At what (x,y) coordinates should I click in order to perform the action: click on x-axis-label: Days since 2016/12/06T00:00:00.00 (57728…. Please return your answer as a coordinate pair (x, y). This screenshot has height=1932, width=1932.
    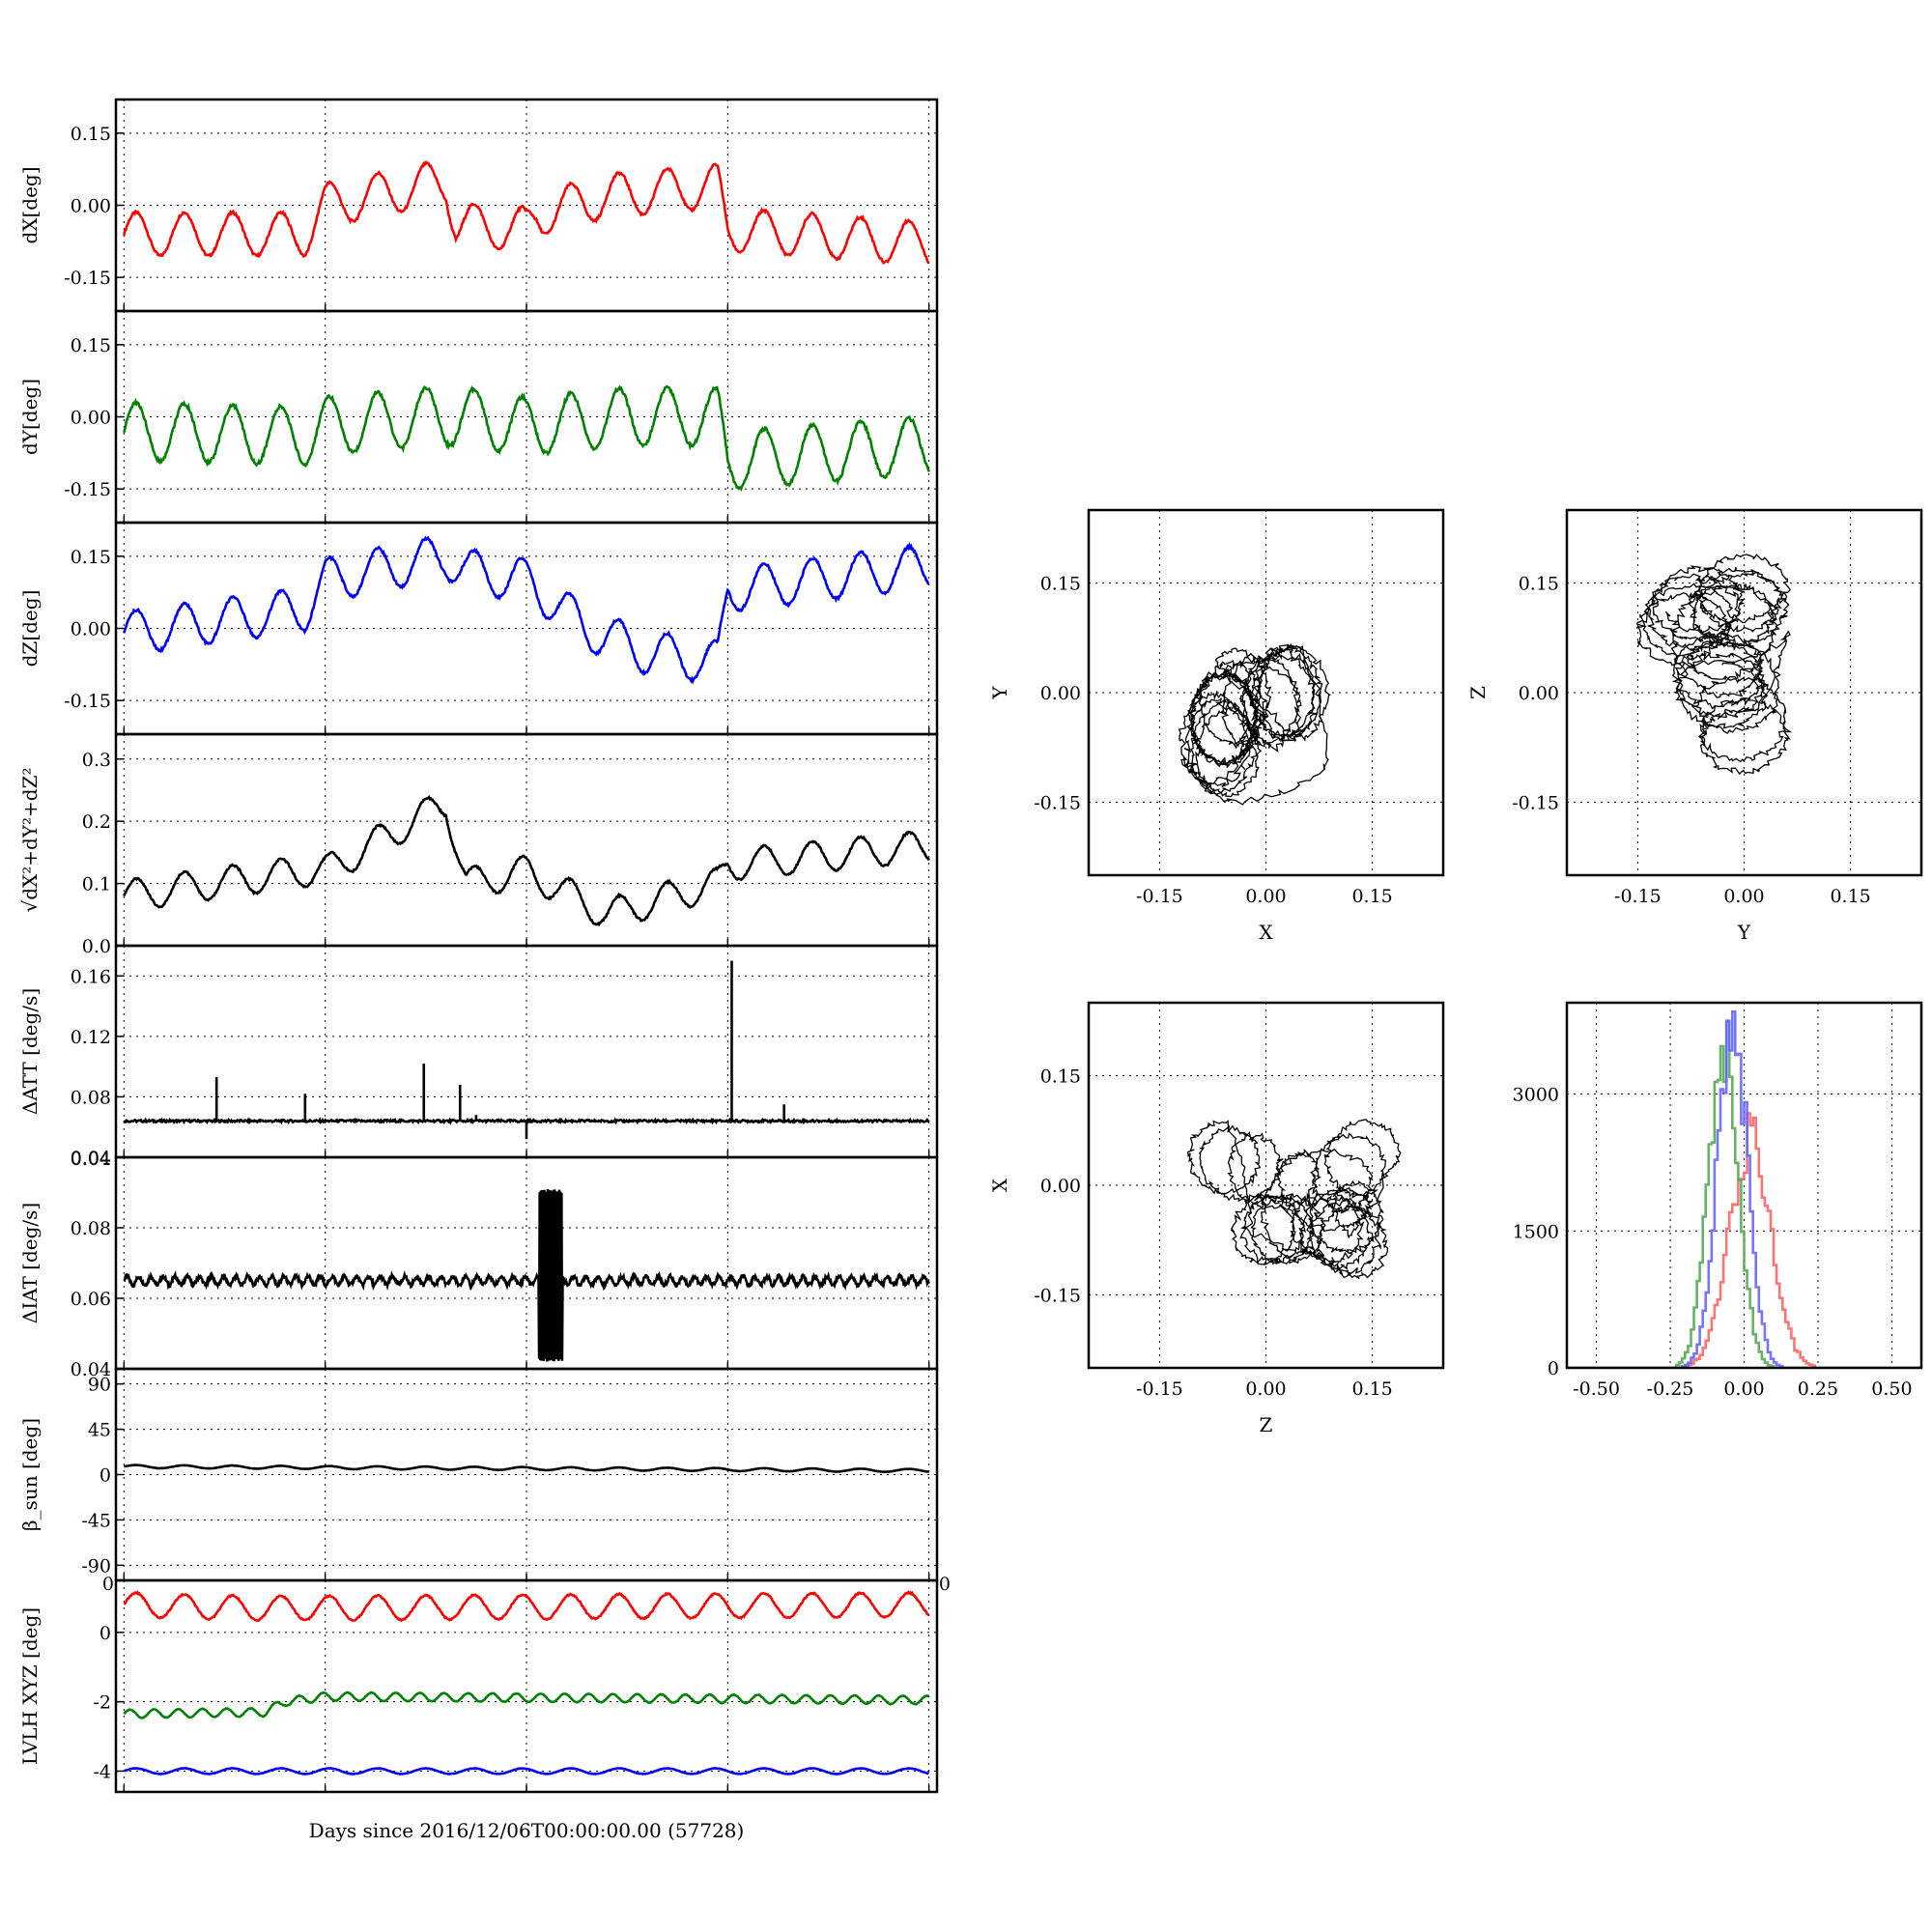
    Looking at the image, I should click on (527, 1830).